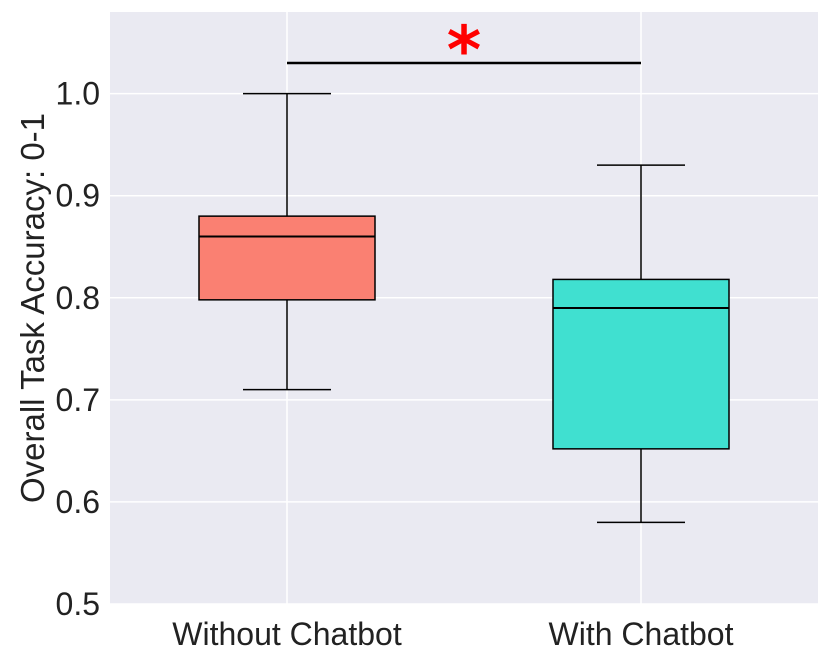 This screenshot has height=664, width=830. I want to click on y-tick-label: 0.8, so click(78, 298).